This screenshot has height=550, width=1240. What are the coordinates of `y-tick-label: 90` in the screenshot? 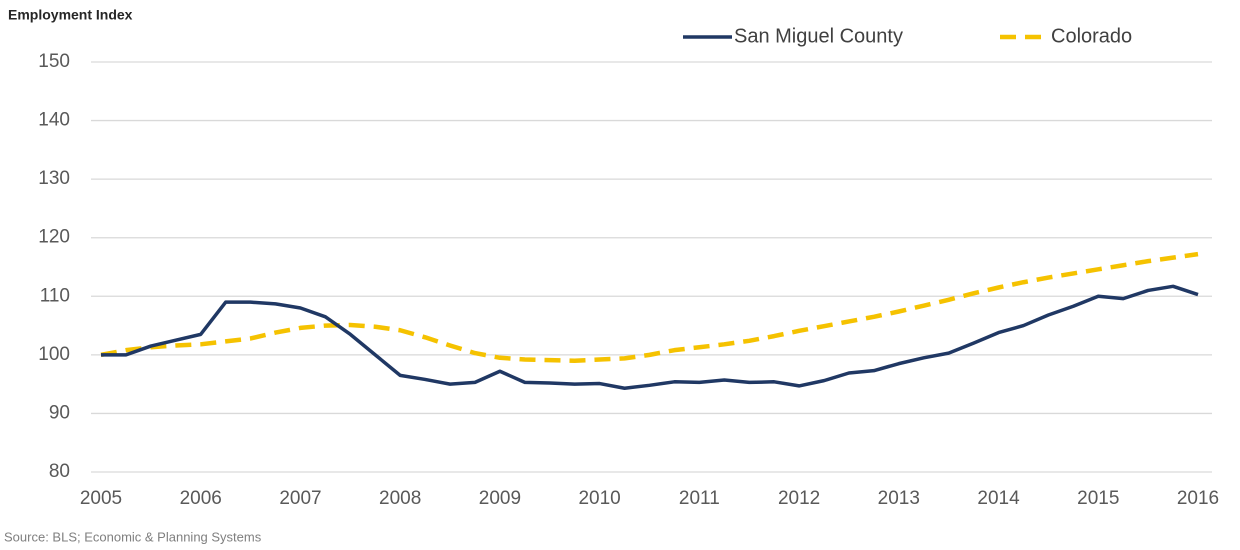 It's located at (59, 412).